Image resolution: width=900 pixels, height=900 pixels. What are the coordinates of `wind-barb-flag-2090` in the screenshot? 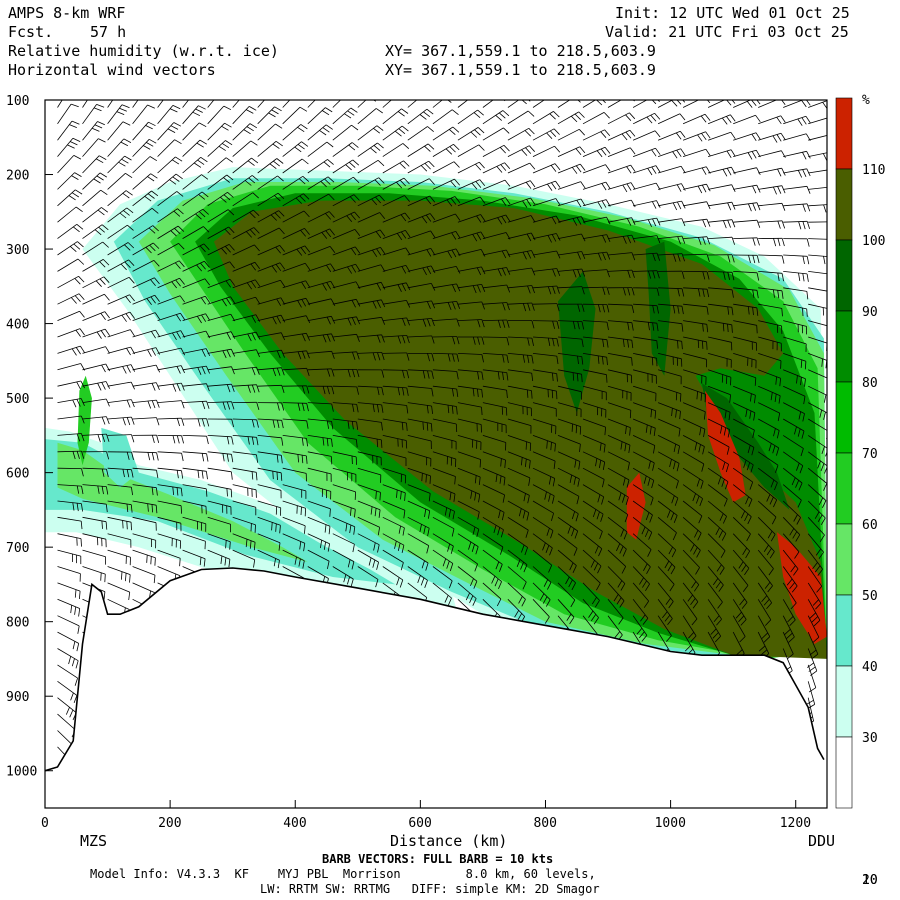 It's located at (620, 496).